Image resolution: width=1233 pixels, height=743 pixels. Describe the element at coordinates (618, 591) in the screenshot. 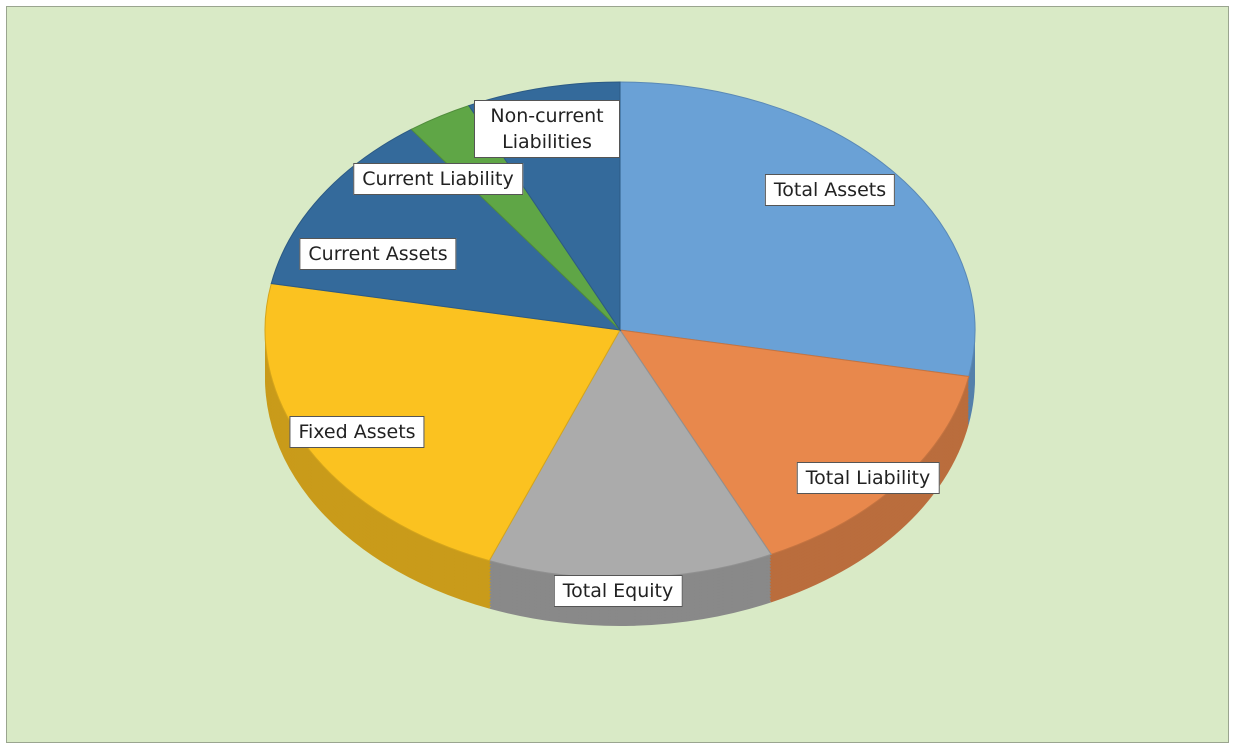

I see `slice-label: Total Equity` at that location.